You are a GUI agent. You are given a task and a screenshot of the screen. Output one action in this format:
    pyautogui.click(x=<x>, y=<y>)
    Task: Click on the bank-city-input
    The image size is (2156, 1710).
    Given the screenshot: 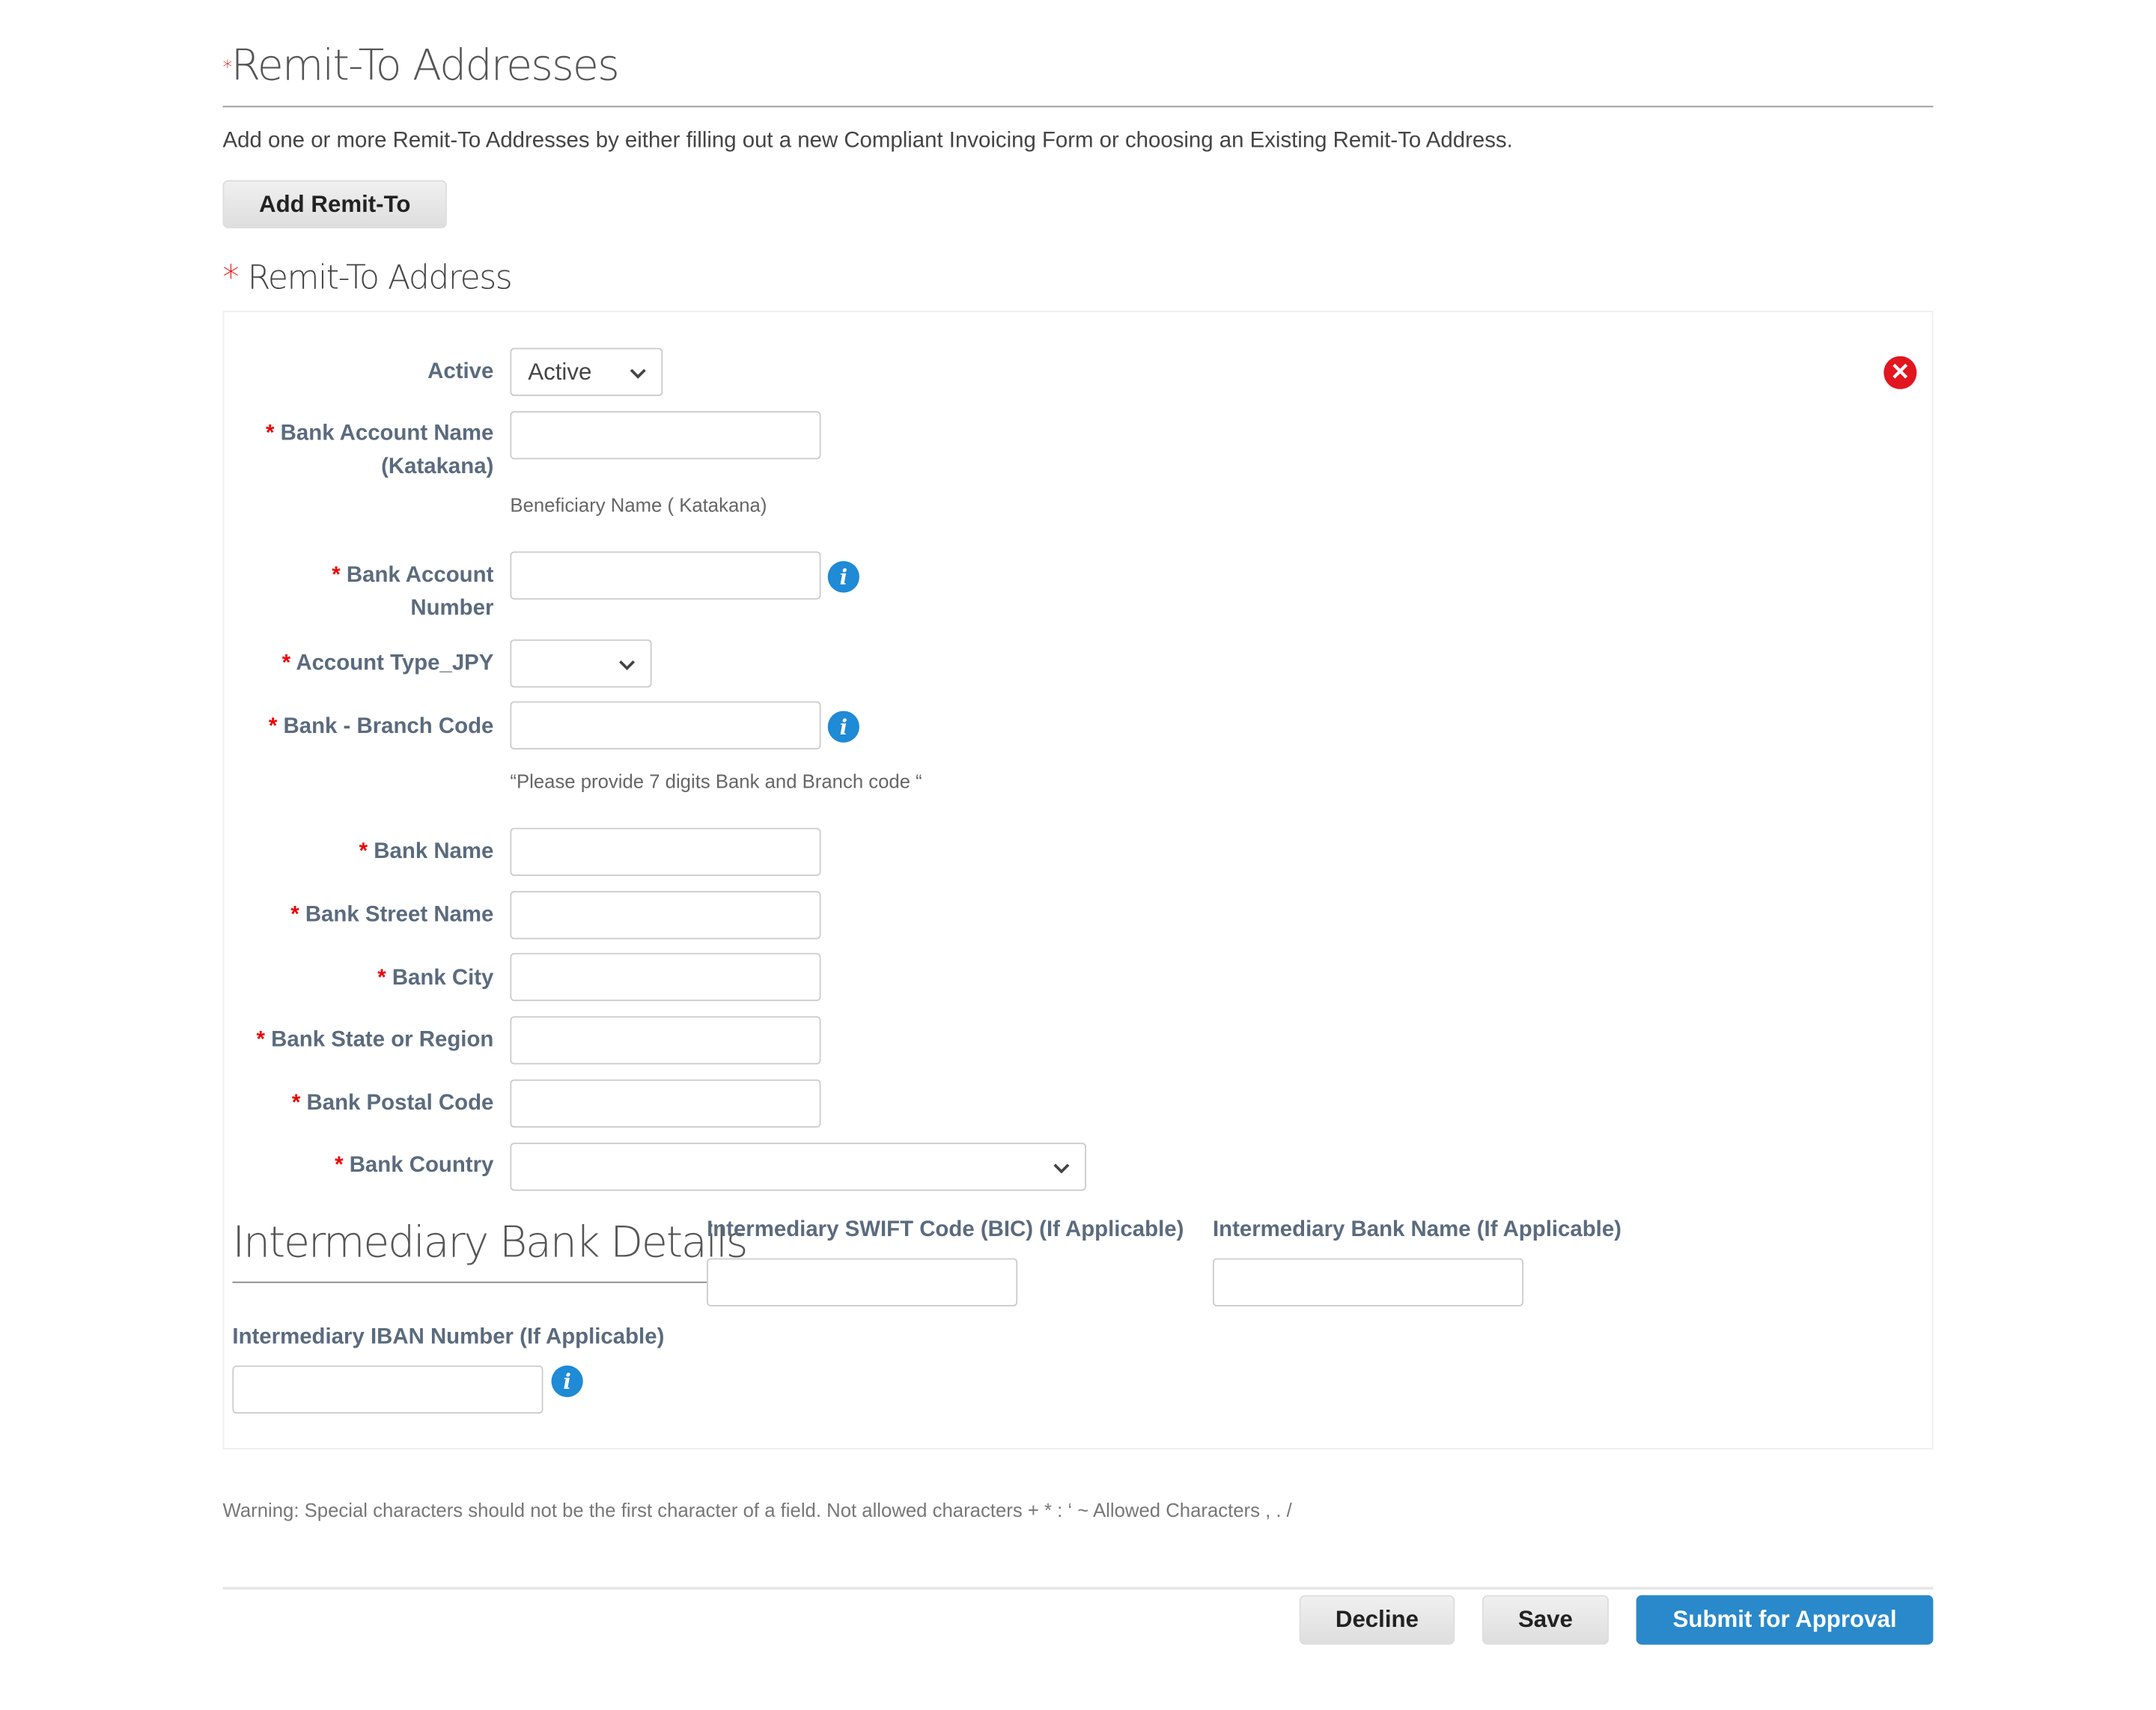 What is the action you would take?
    pyautogui.click(x=665, y=977)
    